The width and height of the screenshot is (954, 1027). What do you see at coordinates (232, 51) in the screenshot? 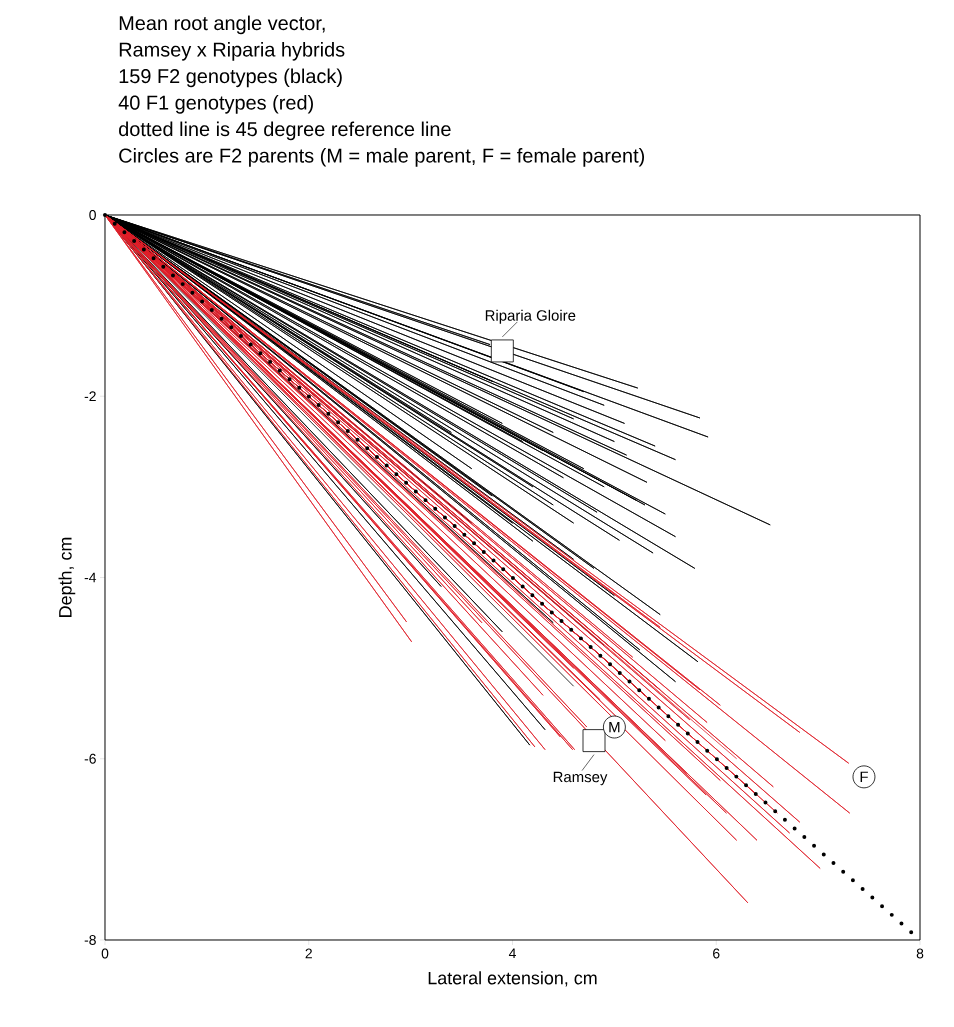
I see `chart-subtitle: Ramsey x Riparia hybrids` at bounding box center [232, 51].